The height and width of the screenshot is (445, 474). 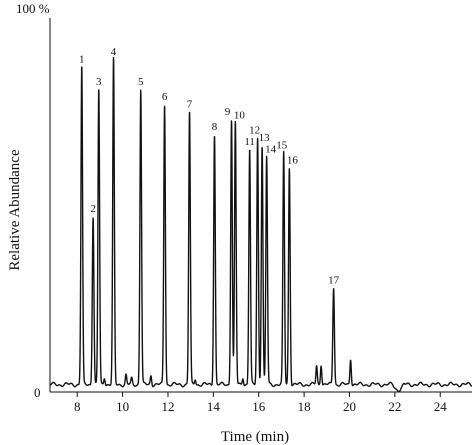 I want to click on x-tick-label: 12, so click(x=167, y=406).